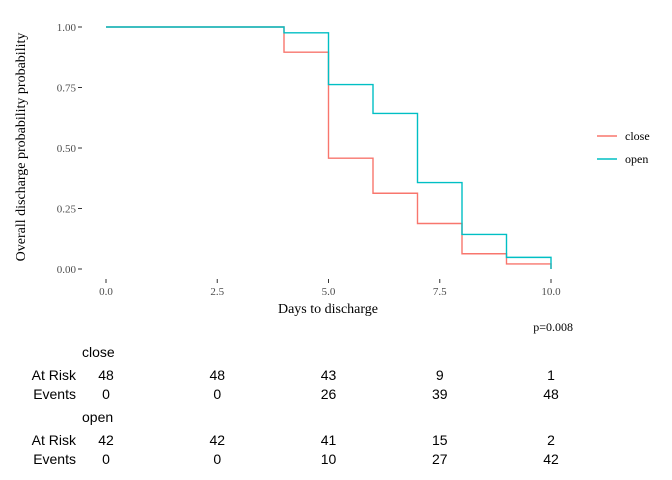 Image resolution: width=672 pixels, height=480 pixels. Describe the element at coordinates (440, 375) in the screenshot. I see `risk-cell: 9` at that location.